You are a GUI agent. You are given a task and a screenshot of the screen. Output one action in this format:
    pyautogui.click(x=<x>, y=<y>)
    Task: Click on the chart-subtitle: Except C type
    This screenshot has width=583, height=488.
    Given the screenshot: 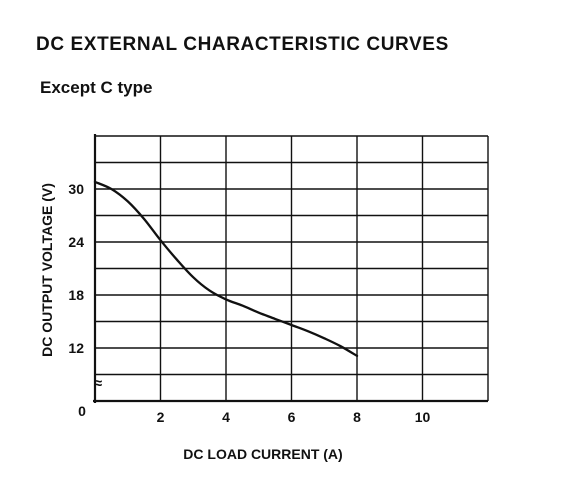 What is the action you would take?
    pyautogui.click(x=96, y=87)
    